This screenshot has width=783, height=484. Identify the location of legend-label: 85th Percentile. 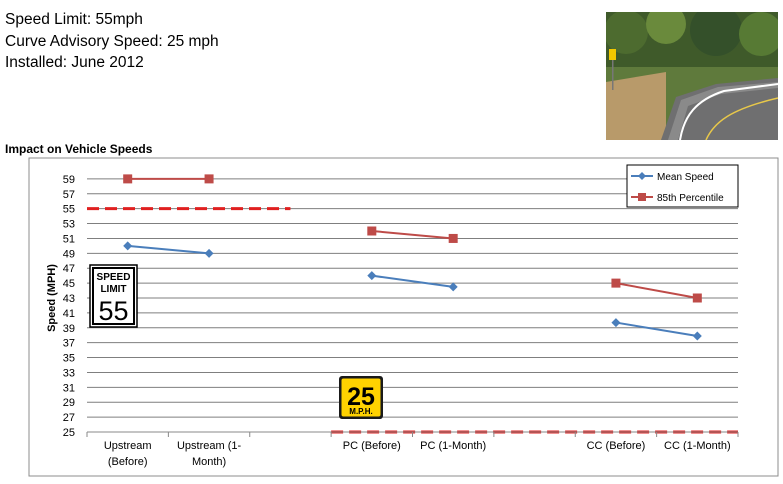
(690, 198).